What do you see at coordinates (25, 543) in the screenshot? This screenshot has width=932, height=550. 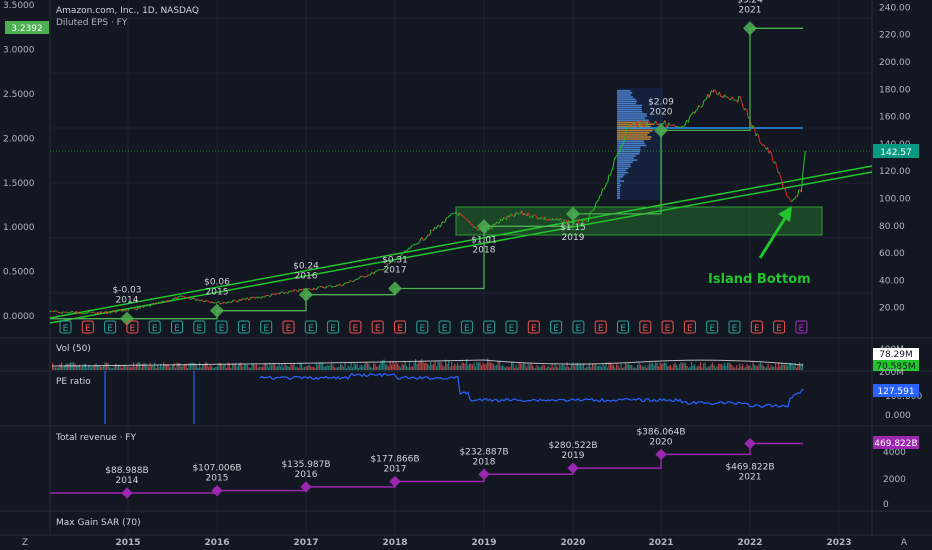 I see `scale-z-button: Z` at bounding box center [25, 543].